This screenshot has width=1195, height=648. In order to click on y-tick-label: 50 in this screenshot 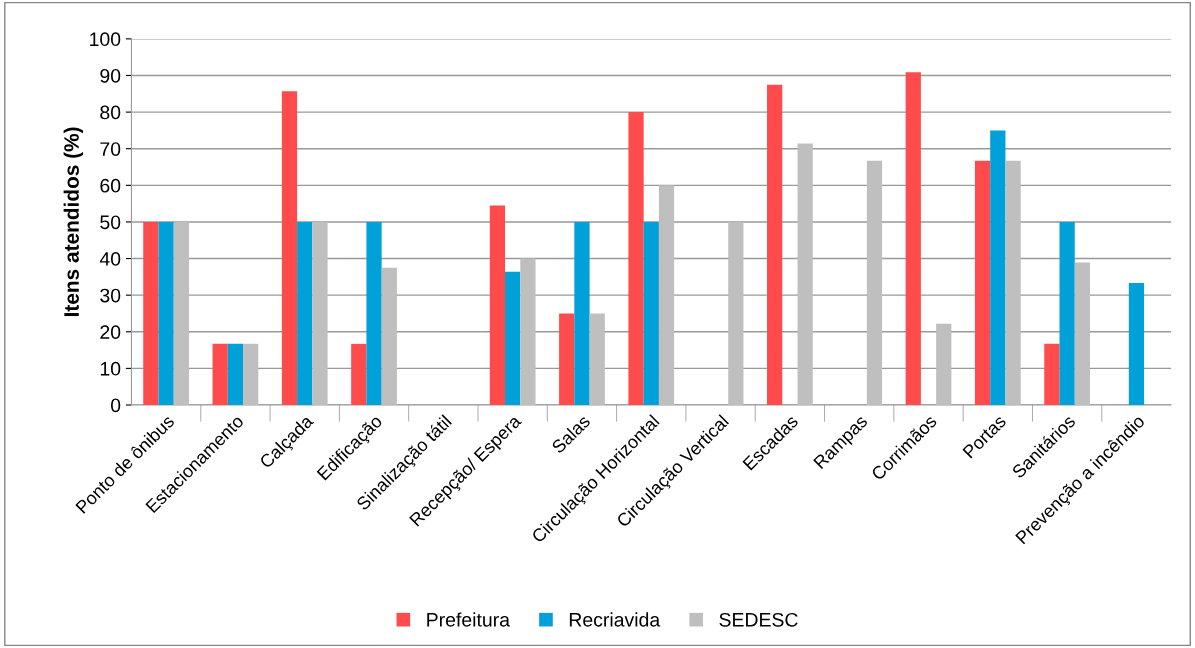, I will do `click(110, 222)`.